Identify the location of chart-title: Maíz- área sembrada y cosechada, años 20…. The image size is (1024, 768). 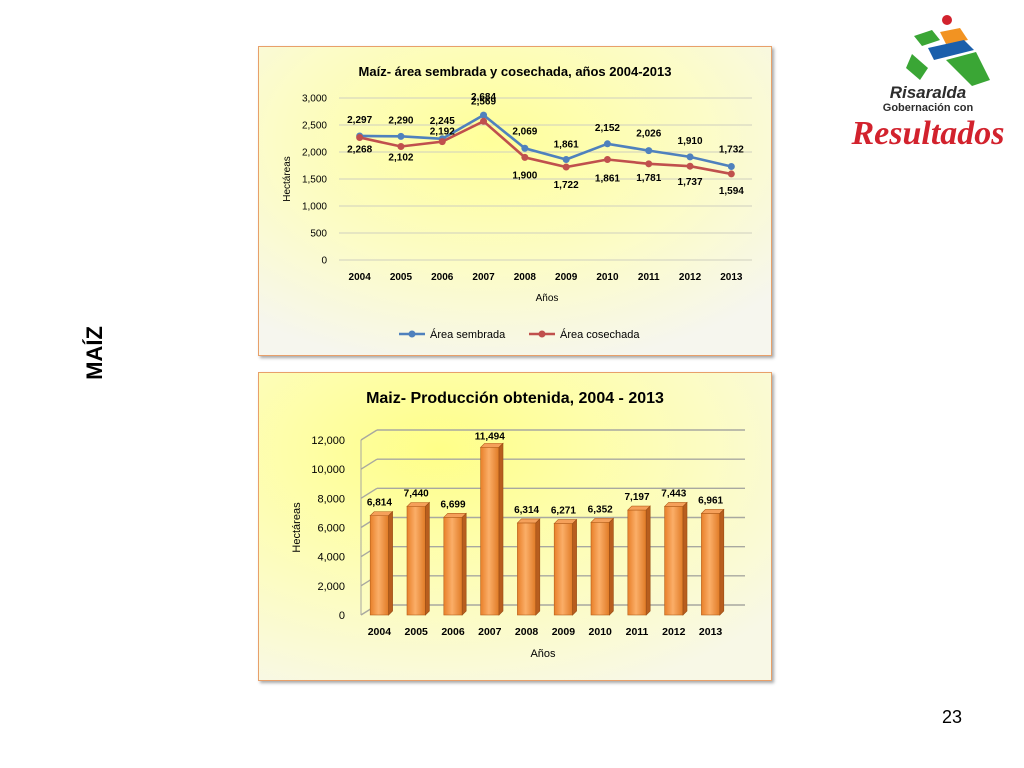
(515, 71).